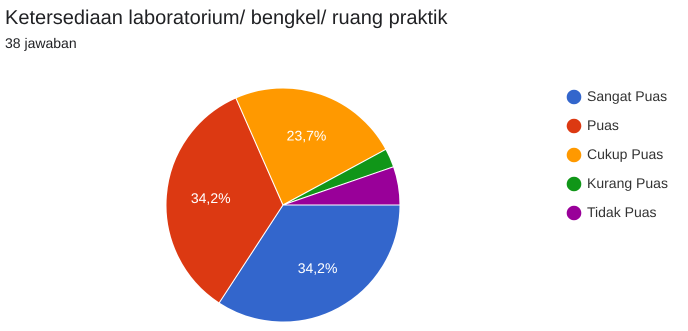  What do you see at coordinates (627, 183) in the screenshot?
I see `legend-label: Kurang Puas` at bounding box center [627, 183].